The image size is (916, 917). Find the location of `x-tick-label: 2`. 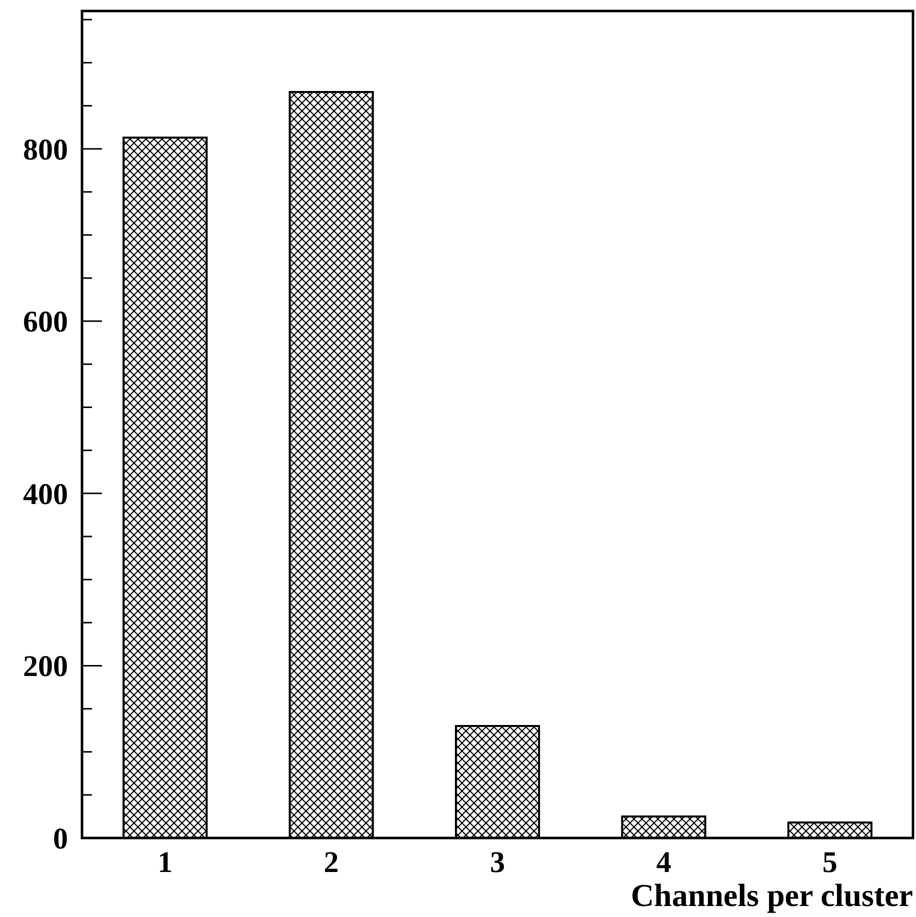

x-tick-label: 2 is located at coordinates (331, 862).